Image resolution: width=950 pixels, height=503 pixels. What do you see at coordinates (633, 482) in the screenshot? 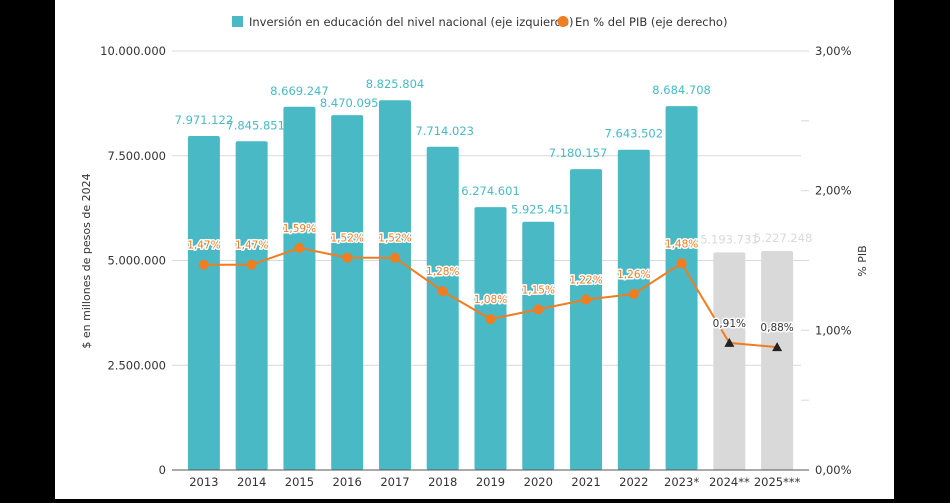
I see `x-tick-label: 2022` at bounding box center [633, 482].